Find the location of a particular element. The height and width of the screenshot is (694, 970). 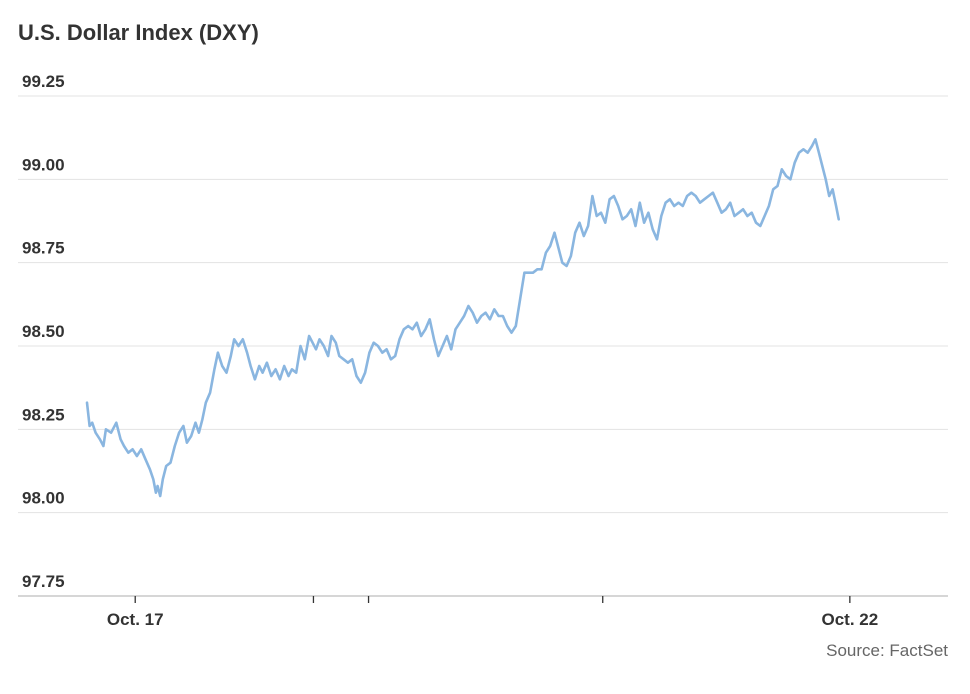

y-tick-label: 98.50 is located at coordinates (43, 331).